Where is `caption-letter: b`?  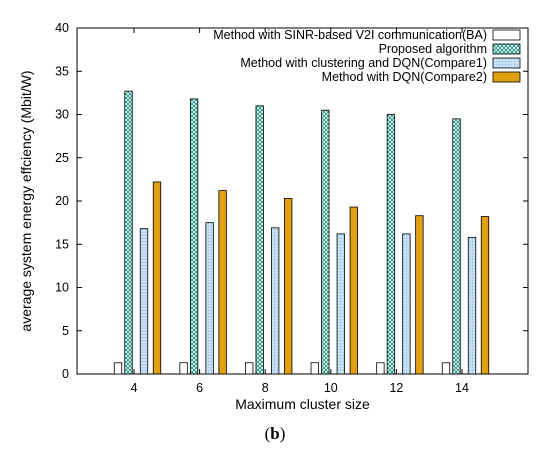 caption-letter: b is located at coordinates (275, 433).